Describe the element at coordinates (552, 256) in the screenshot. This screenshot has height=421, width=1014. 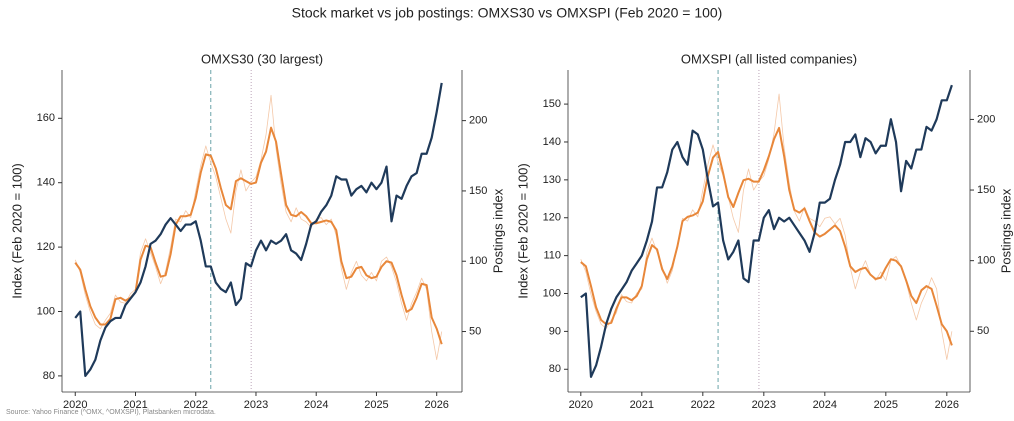
I see `y-tick-label: 110` at that location.